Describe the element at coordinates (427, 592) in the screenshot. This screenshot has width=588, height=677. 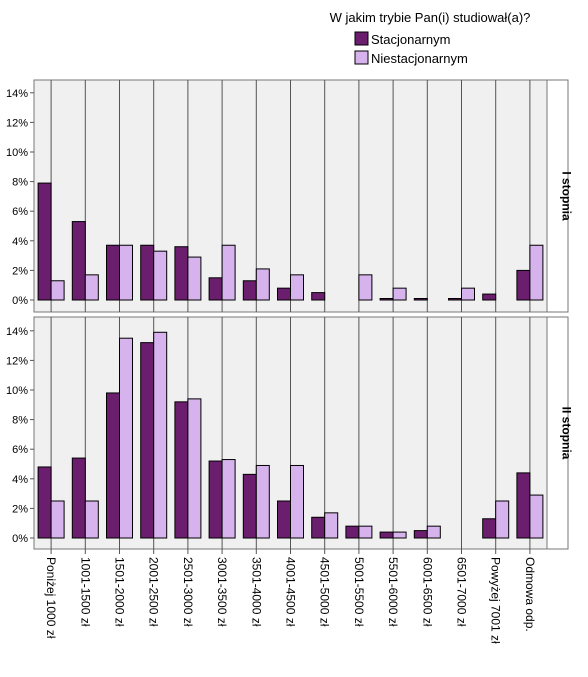
I see `x-tick-label: 6001-6500 zł` at that location.